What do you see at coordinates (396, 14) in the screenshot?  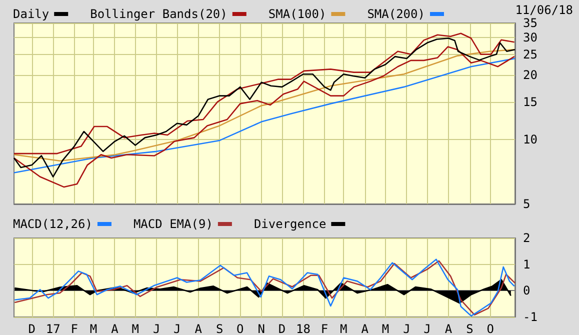 I see `legend-label: SMA(200)` at bounding box center [396, 14].